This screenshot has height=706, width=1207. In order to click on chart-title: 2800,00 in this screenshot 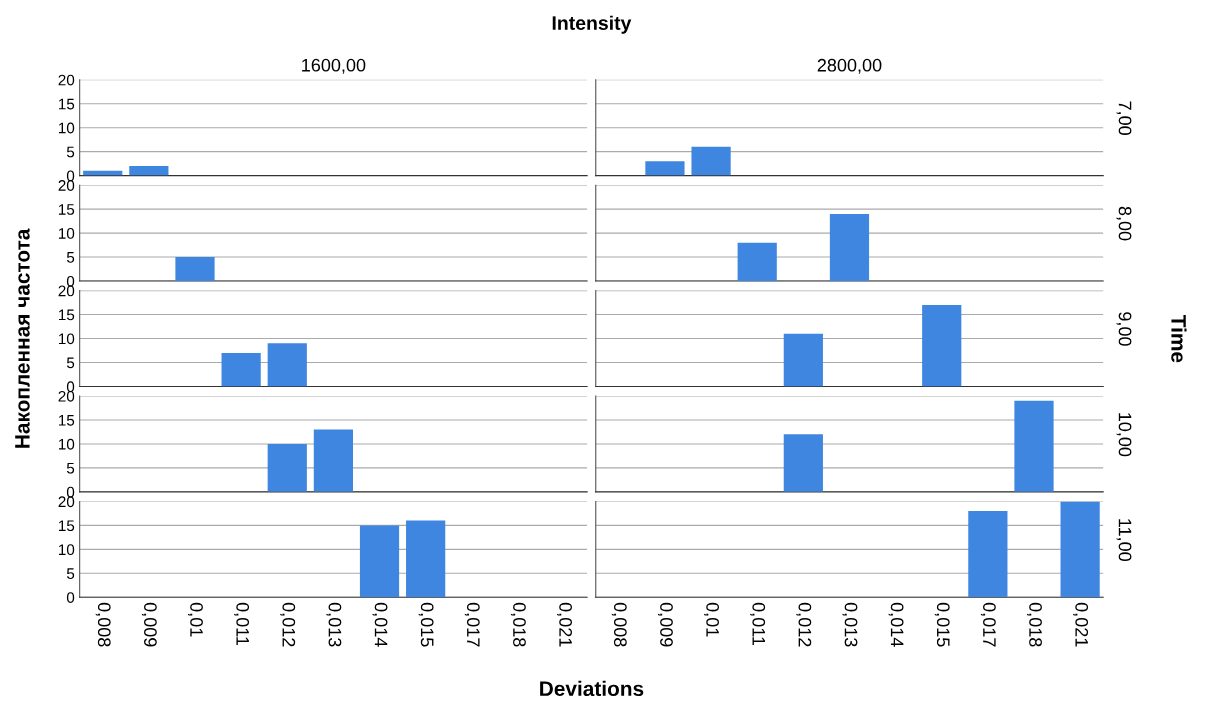, I will do `click(849, 66)`.